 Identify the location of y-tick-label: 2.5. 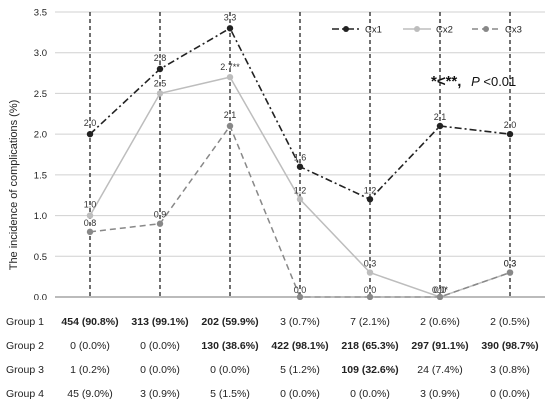
(40, 94).